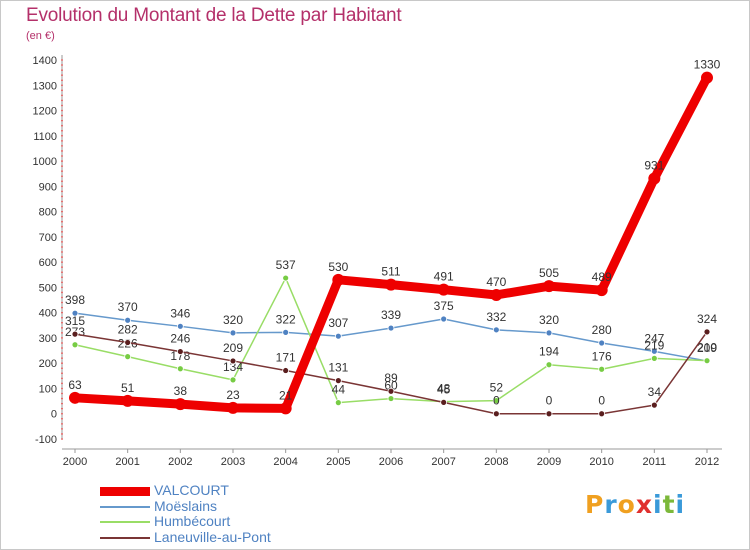  Describe the element at coordinates (654, 166) in the screenshot. I see `data-label: 931` at that location.